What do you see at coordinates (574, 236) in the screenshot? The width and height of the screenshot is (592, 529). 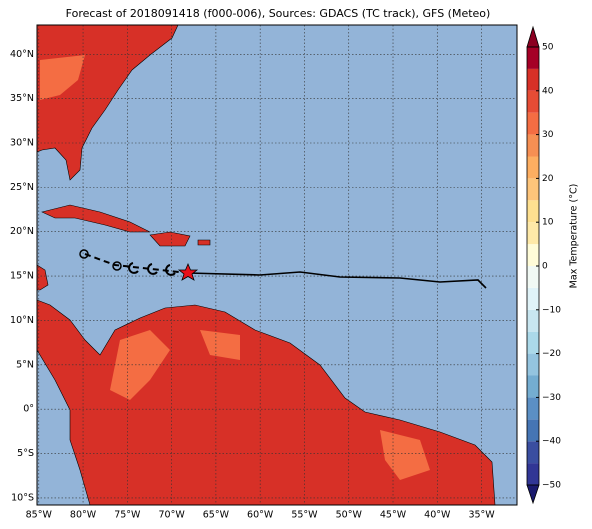 I see `colorbar-label: Max Temperature (°C)` at bounding box center [574, 236].